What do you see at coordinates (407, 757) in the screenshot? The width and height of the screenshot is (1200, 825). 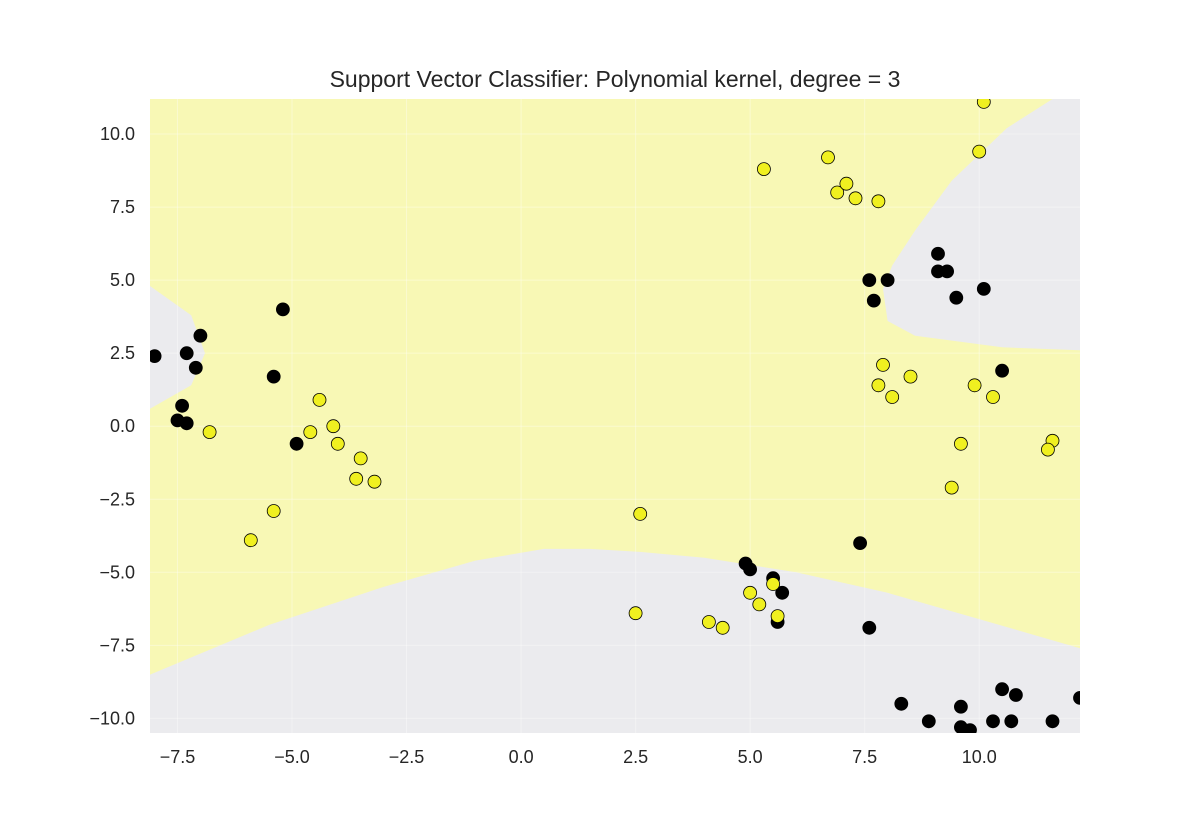 I see `x-tick-label: −2.5` at bounding box center [407, 757].